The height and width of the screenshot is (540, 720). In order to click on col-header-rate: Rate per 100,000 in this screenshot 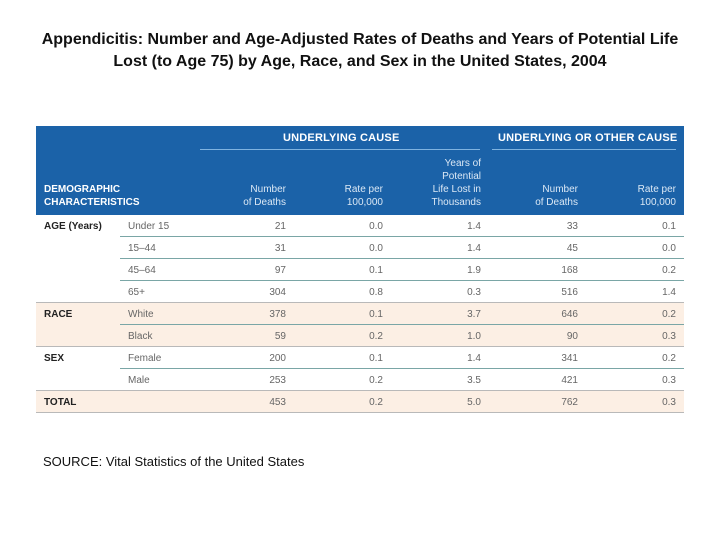, I will do `click(364, 196)`.